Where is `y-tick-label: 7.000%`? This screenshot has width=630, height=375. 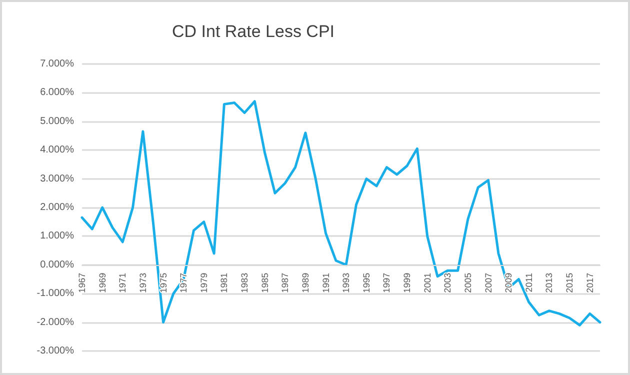
y-tick-label: 7.000% is located at coordinates (57, 64).